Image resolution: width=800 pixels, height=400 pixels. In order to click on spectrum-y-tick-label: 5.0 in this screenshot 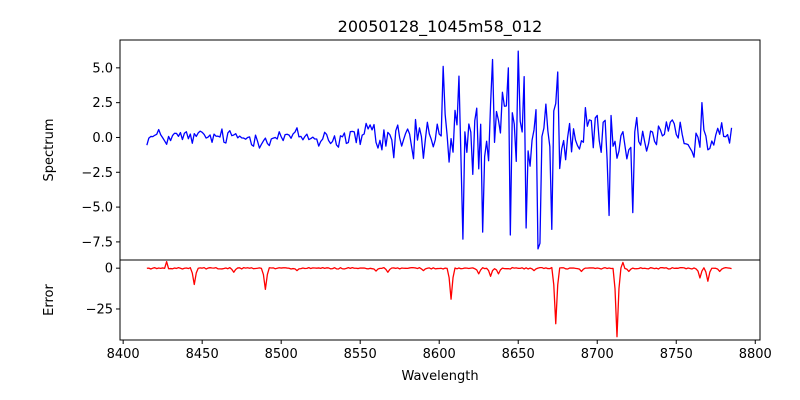, I will do `click(102, 68)`.